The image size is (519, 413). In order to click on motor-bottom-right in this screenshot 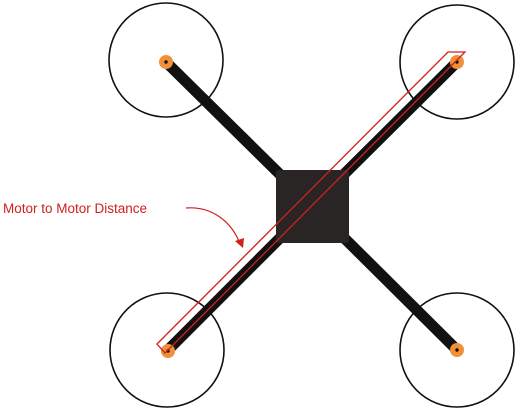, I will do `click(457, 350)`.